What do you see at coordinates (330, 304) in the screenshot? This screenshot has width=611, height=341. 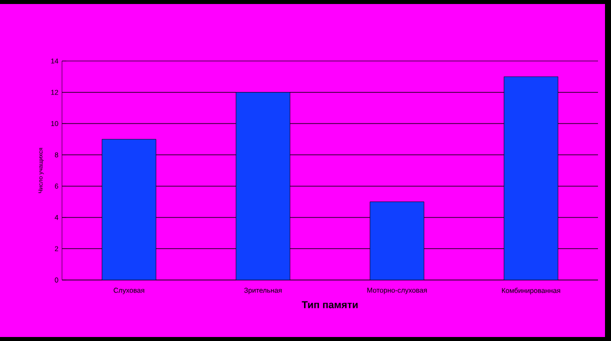 I see `x-axis-title: Тип памяти` at bounding box center [330, 304].